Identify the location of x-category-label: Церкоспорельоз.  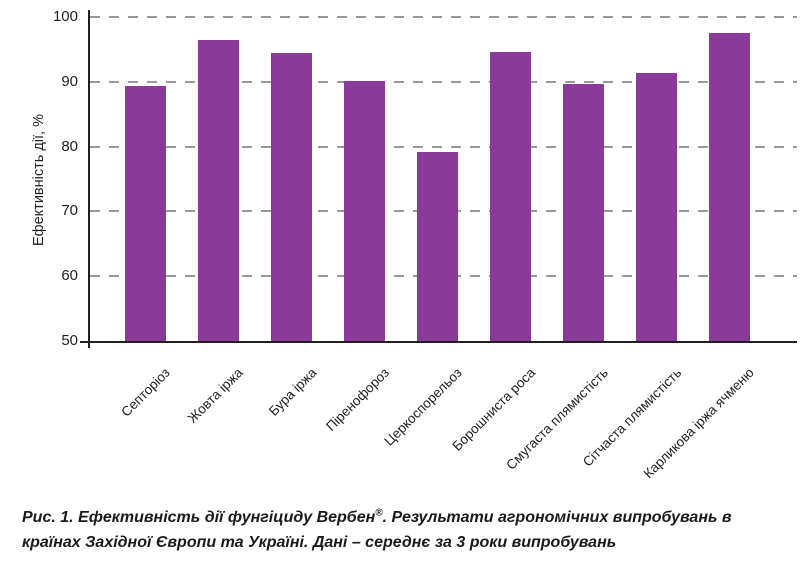
(423, 407).